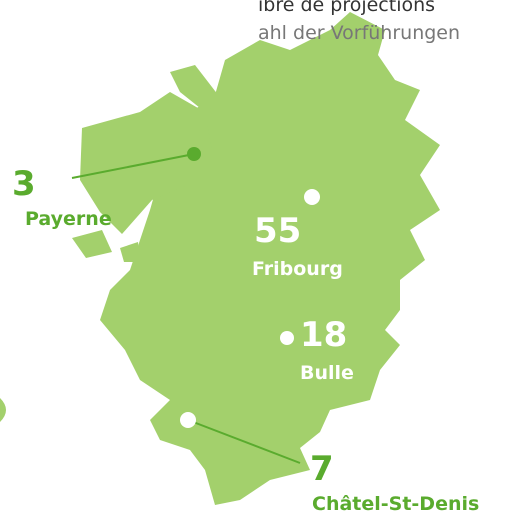 Image resolution: width=531 pixels, height=515 pixels. What do you see at coordinates (68, 219) in the screenshot?
I see `city-name: Payerne` at bounding box center [68, 219].